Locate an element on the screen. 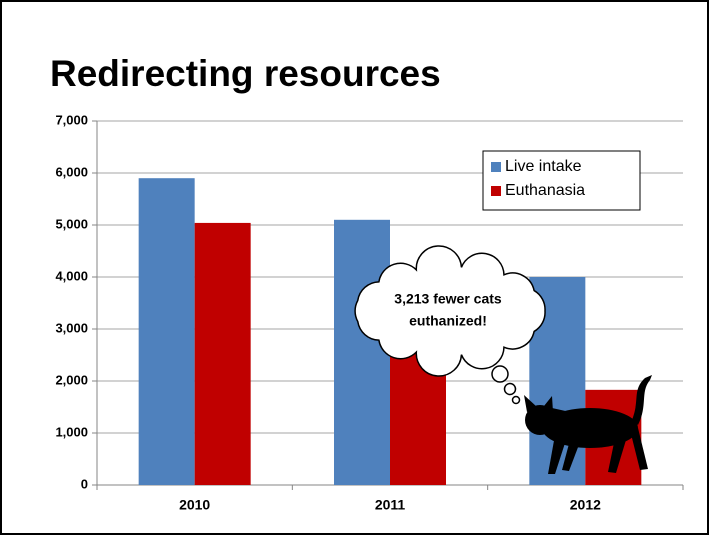  legend-label: Euthanasia is located at coordinates (545, 190).